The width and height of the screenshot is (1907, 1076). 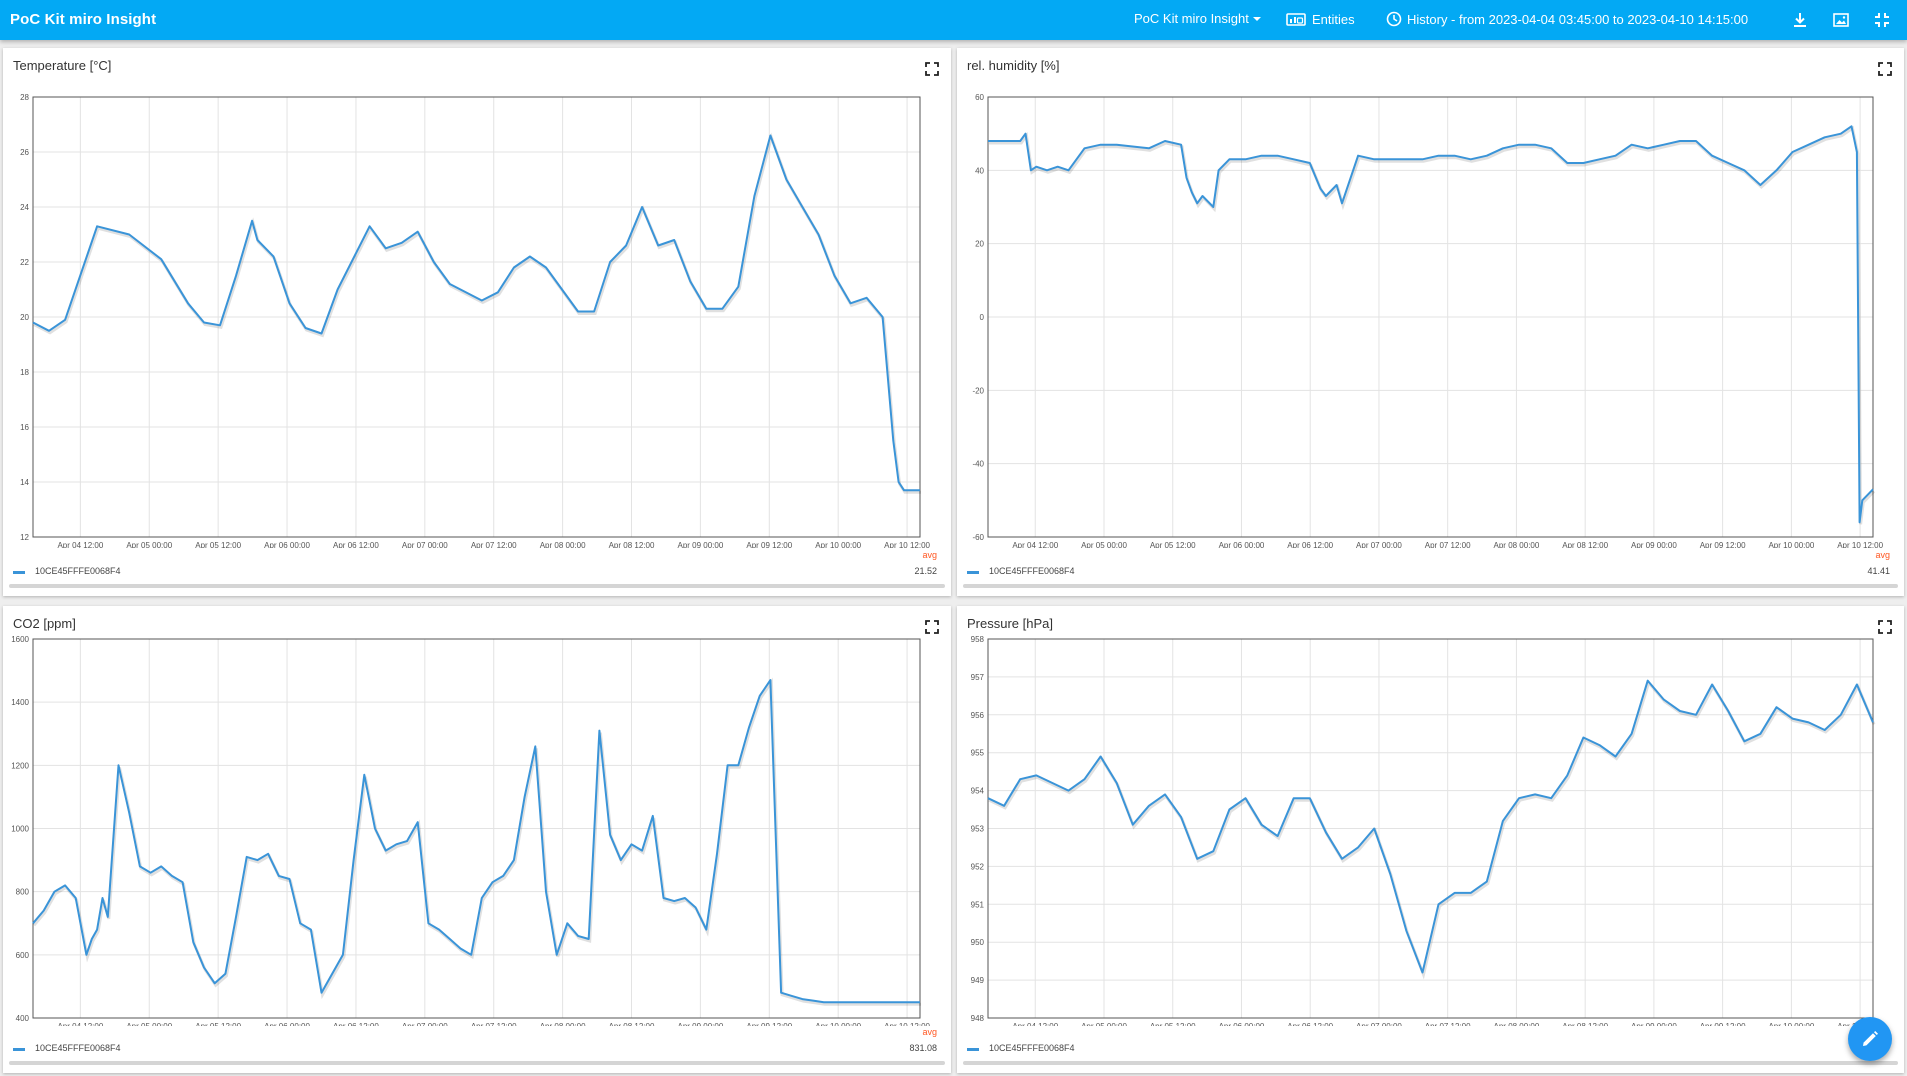 What do you see at coordinates (1841, 20) in the screenshot?
I see `image-export-icon` at bounding box center [1841, 20].